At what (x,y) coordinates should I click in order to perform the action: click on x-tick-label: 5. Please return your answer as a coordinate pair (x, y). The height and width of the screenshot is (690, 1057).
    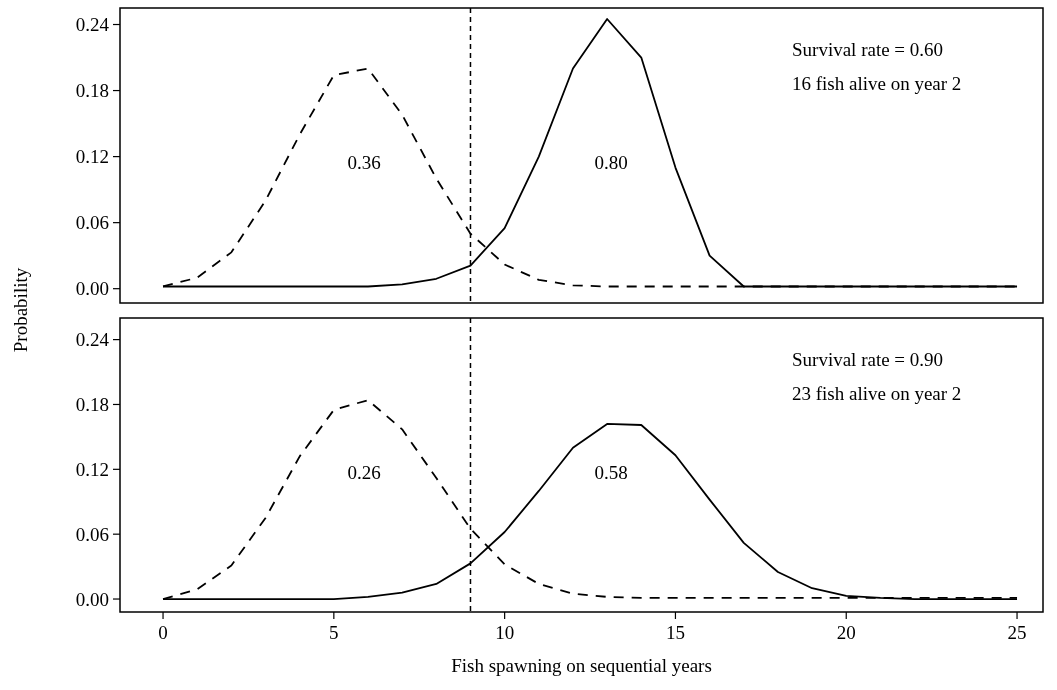
    Looking at the image, I should click on (334, 632).